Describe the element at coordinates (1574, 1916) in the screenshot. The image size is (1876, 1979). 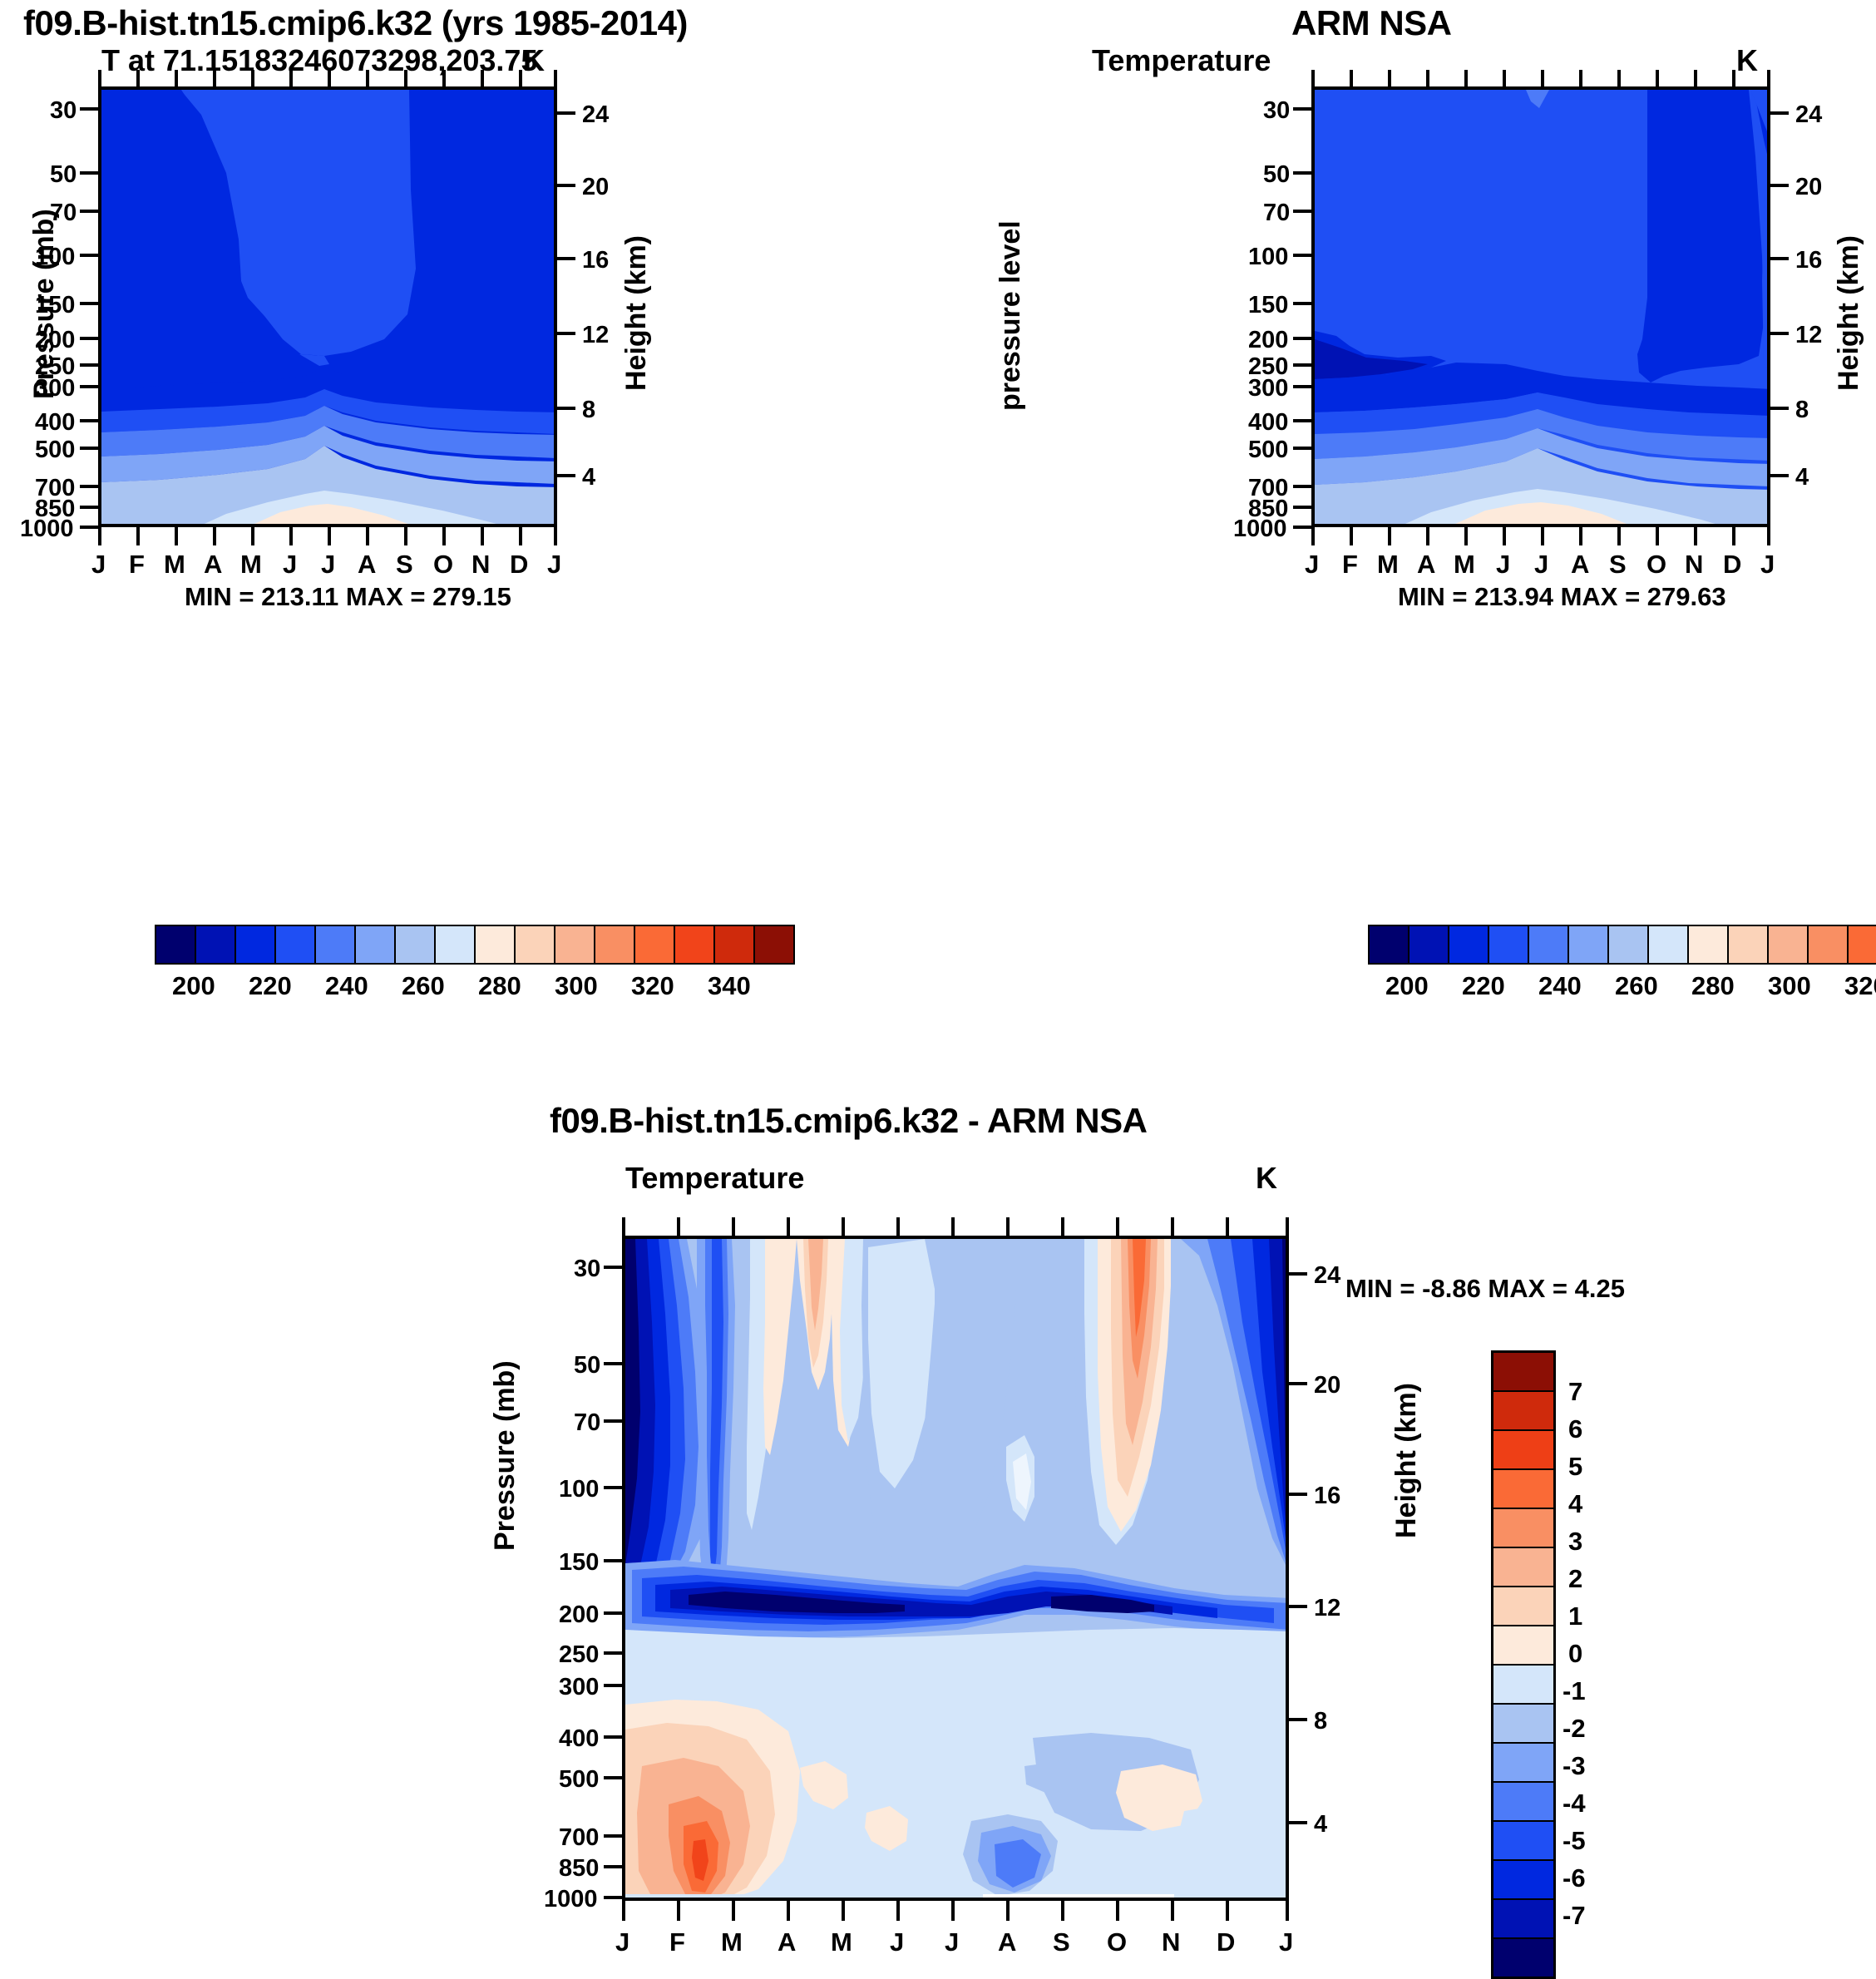
I see `diff-cb-14: -7` at that location.